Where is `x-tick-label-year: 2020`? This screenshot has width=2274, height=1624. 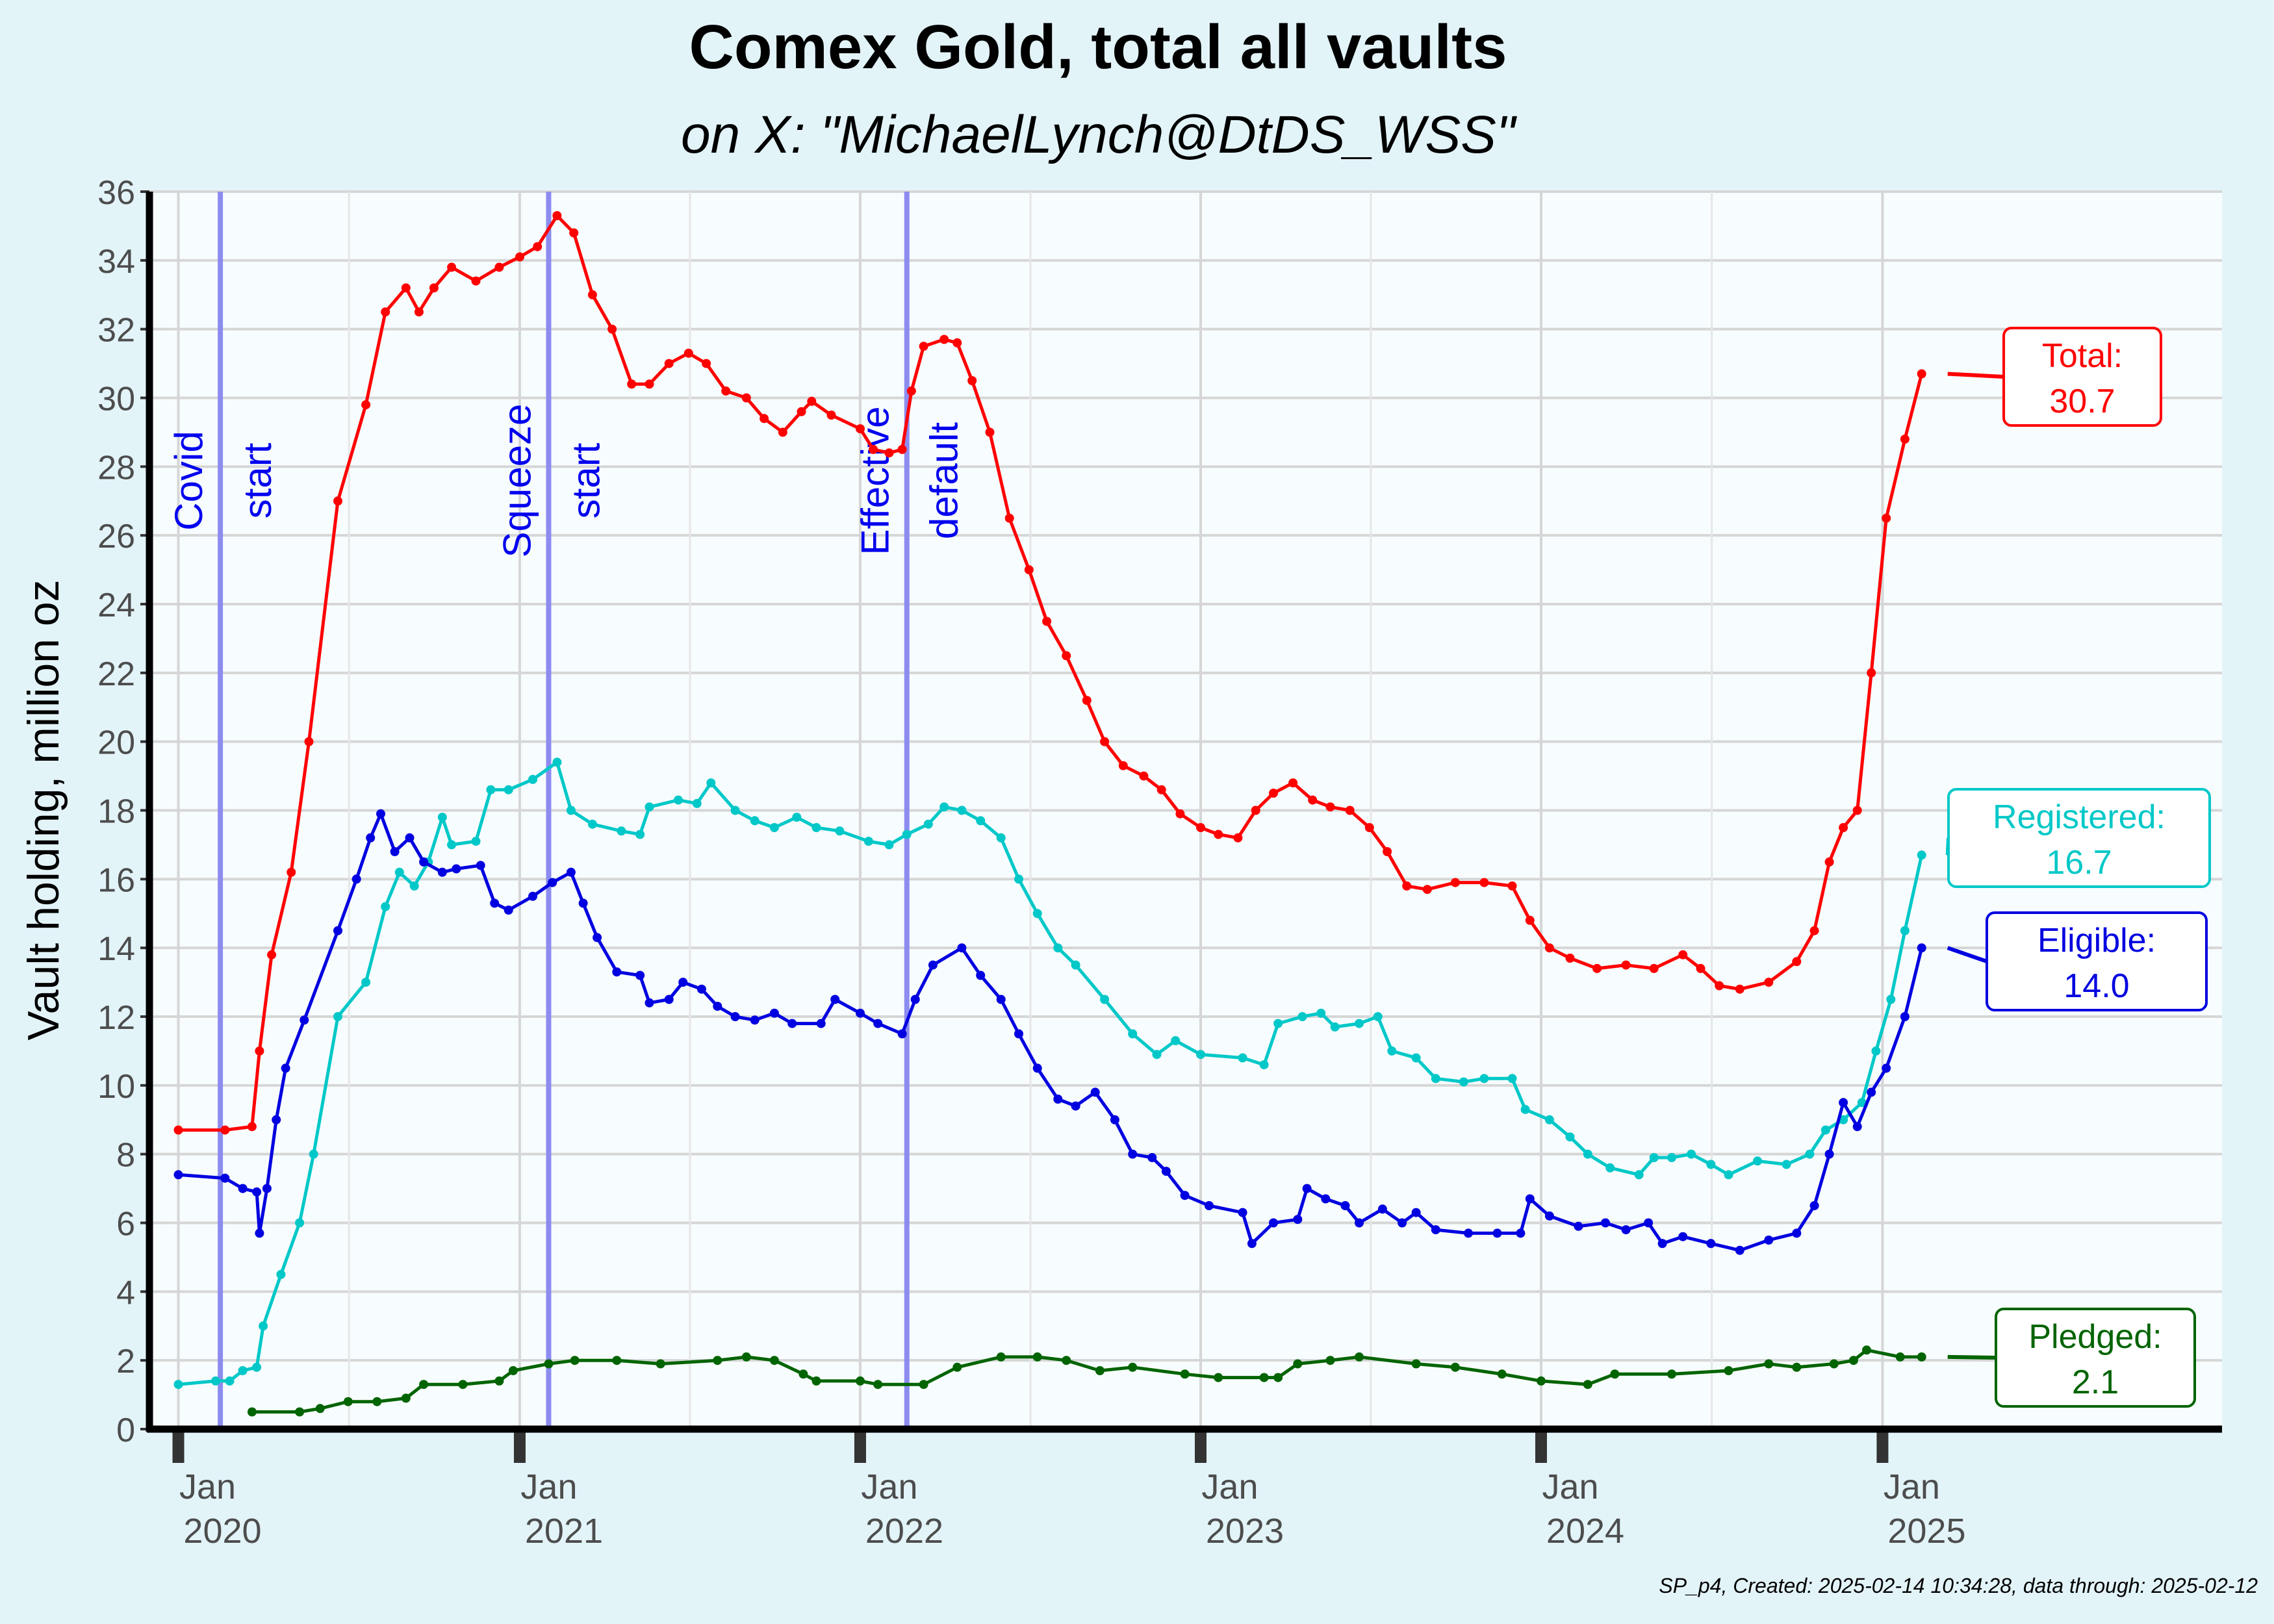
x-tick-label-year: 2020 is located at coordinates (222, 1531).